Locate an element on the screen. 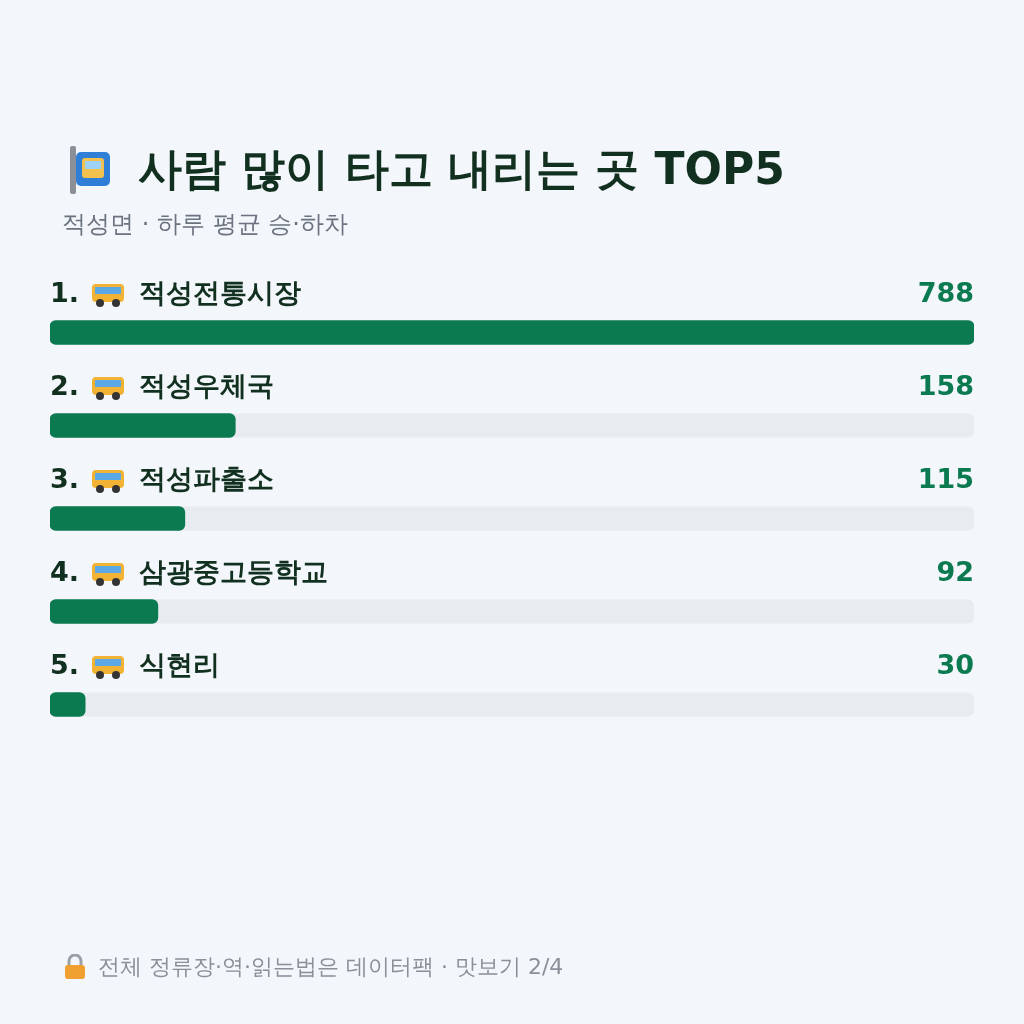 This screenshot has height=1024, width=1024. category-label: 4. 삼광중고등학교 is located at coordinates (189, 571).